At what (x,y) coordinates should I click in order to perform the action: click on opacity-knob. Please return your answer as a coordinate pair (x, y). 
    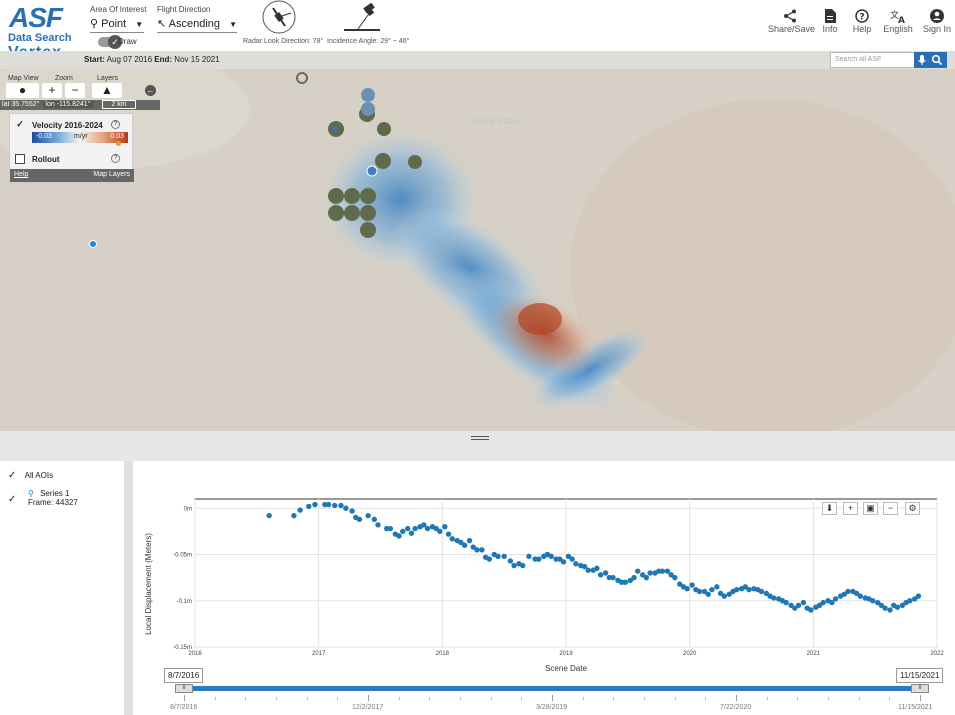
    Looking at the image, I should click on (118, 143).